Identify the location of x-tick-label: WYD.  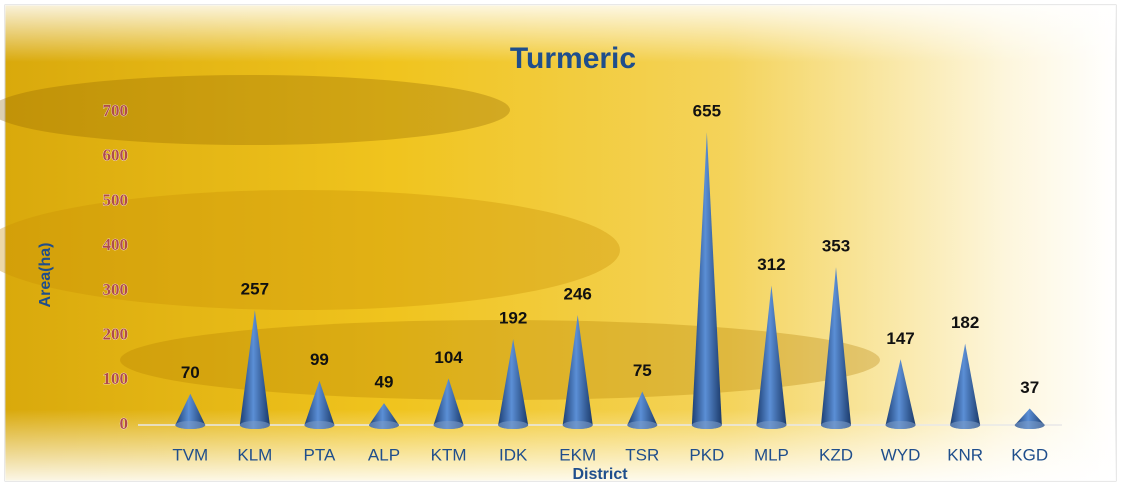
(901, 454).